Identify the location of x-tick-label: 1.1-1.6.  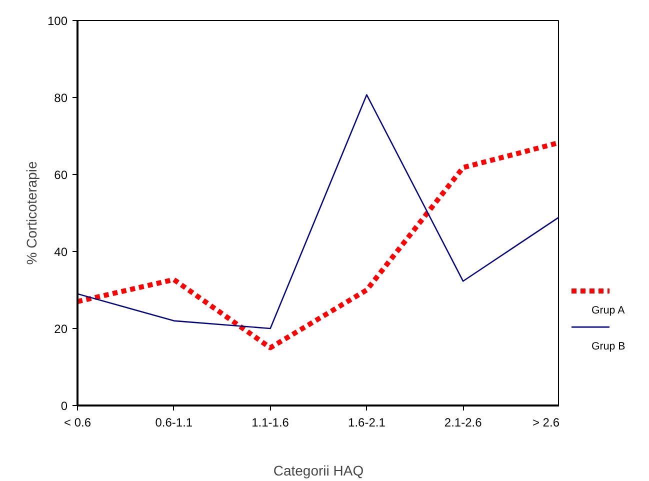
(271, 423).